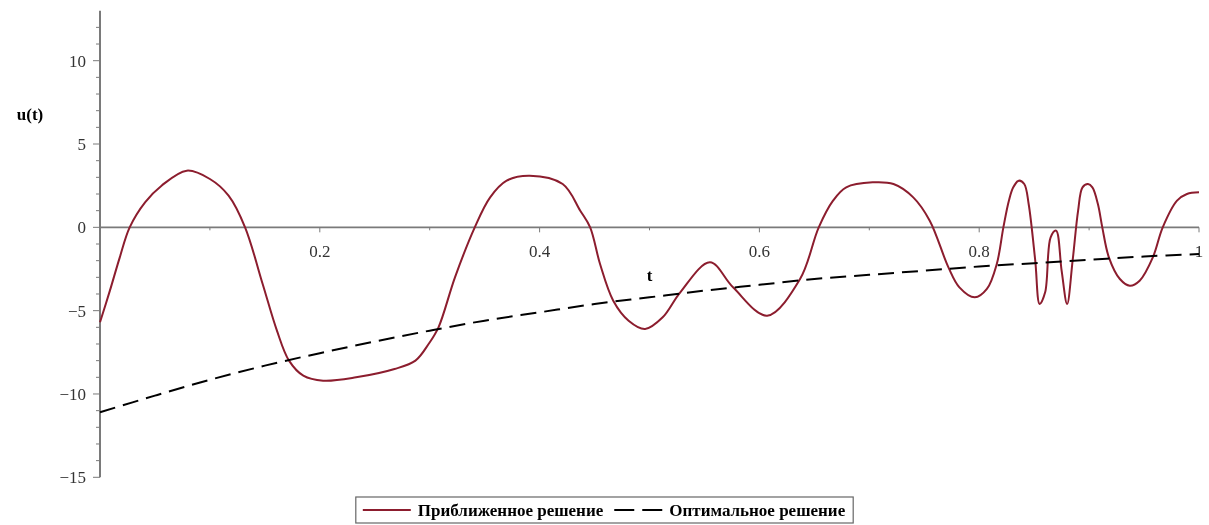 This screenshot has width=1209, height=525. What do you see at coordinates (81, 144) in the screenshot?
I see `y-tick-label: 5` at bounding box center [81, 144].